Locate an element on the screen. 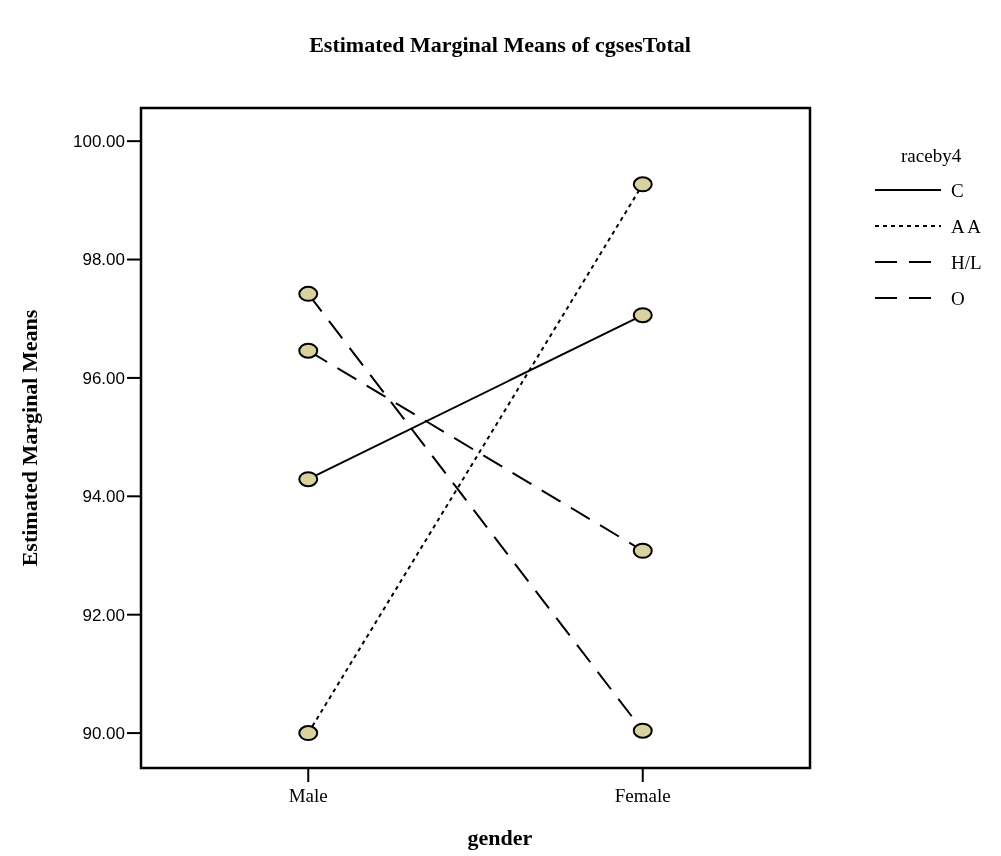 The height and width of the screenshot is (856, 1001). legend-title: raceby4 is located at coordinates (931, 155).